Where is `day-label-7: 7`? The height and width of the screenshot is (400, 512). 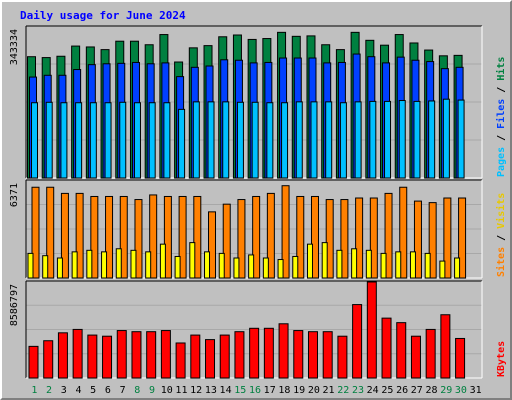 day-label-7: 7 is located at coordinates (123, 390).